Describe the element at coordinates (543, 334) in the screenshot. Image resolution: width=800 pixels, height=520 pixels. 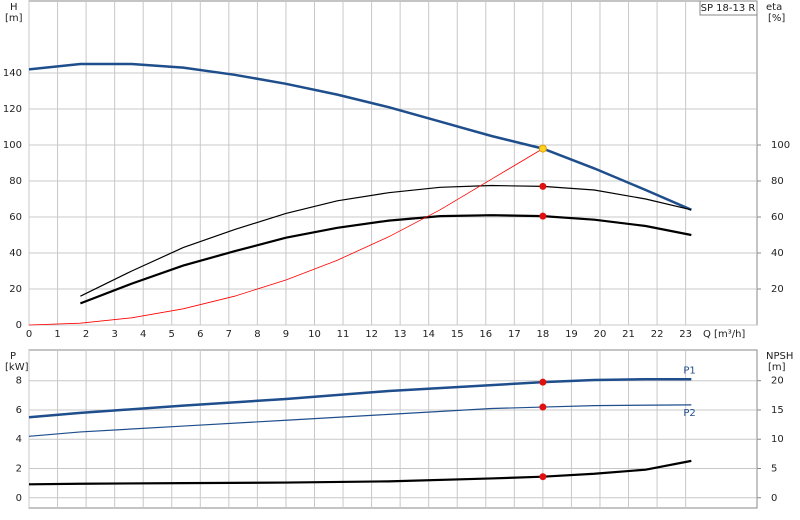
I see `x-tick-label: 18` at that location.